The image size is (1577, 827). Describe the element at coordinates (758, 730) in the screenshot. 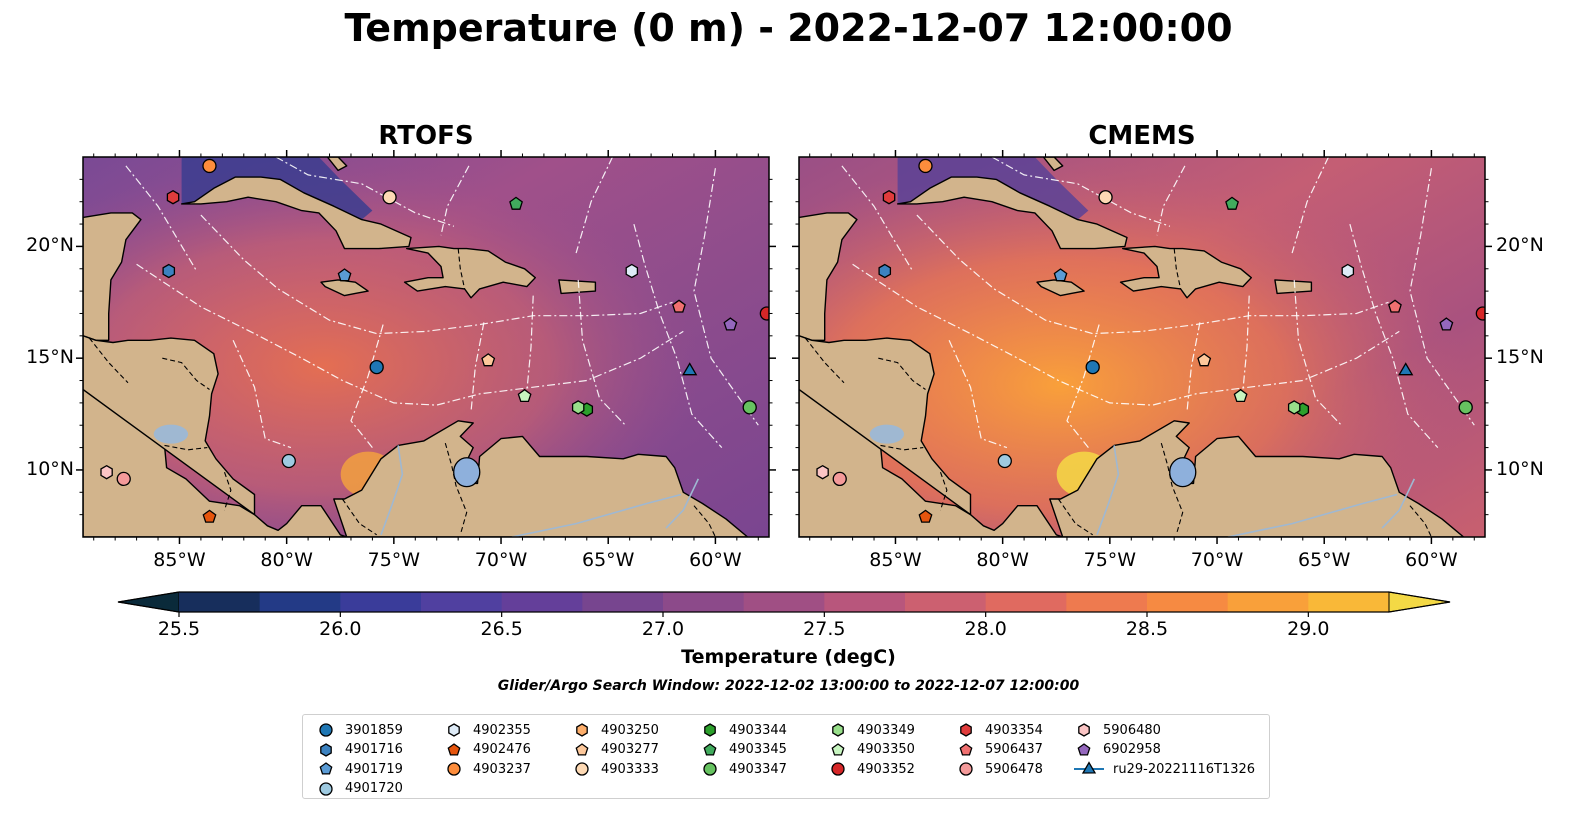

I see `legend-label: 4903344` at that location.